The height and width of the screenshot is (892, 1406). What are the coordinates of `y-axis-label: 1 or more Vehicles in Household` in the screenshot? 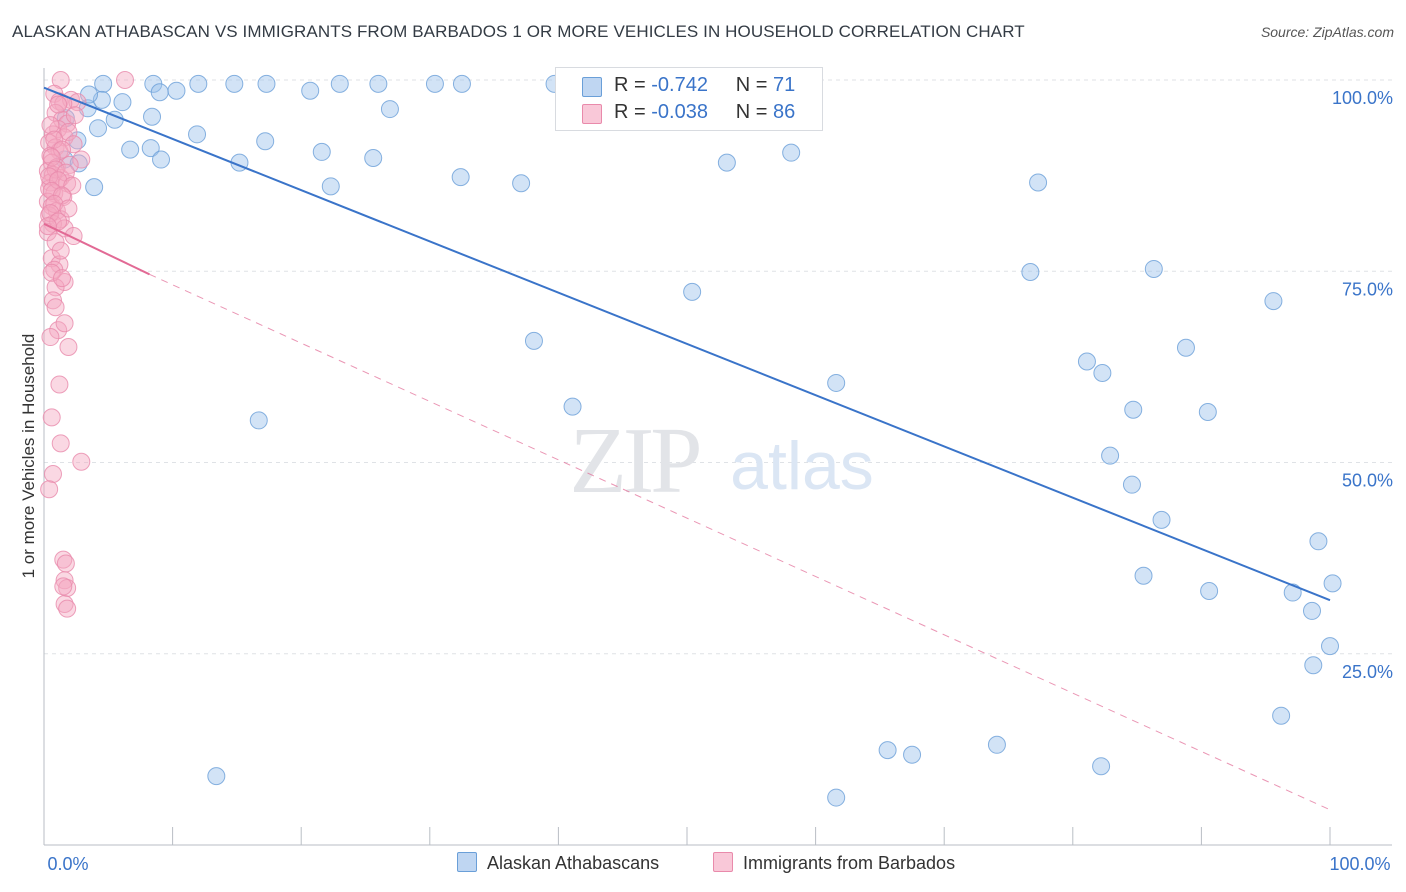 It's located at (28, 456).